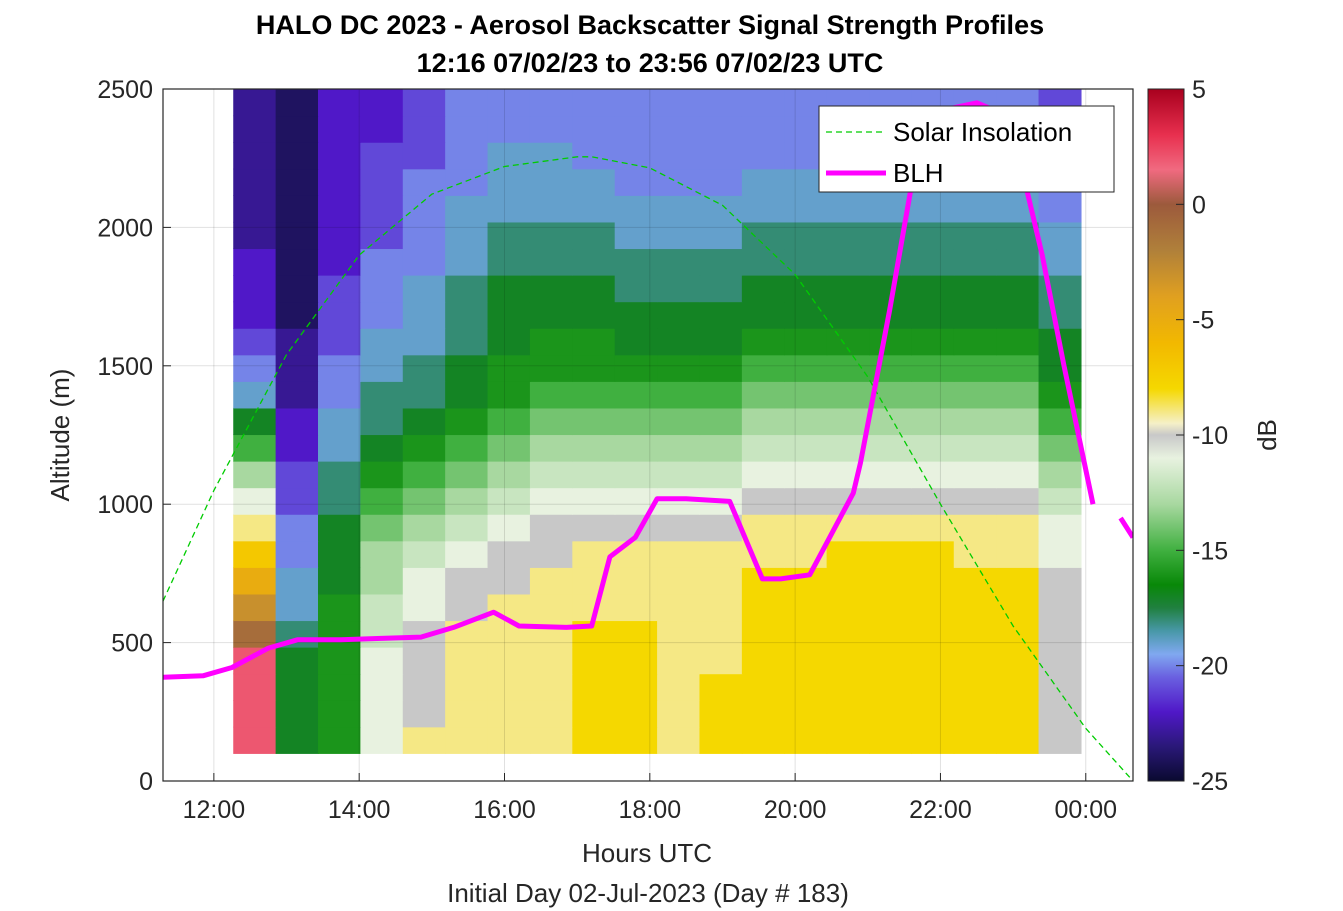 The width and height of the screenshot is (1343, 911). I want to click on x-tick-label: 12:00, so click(214, 810).